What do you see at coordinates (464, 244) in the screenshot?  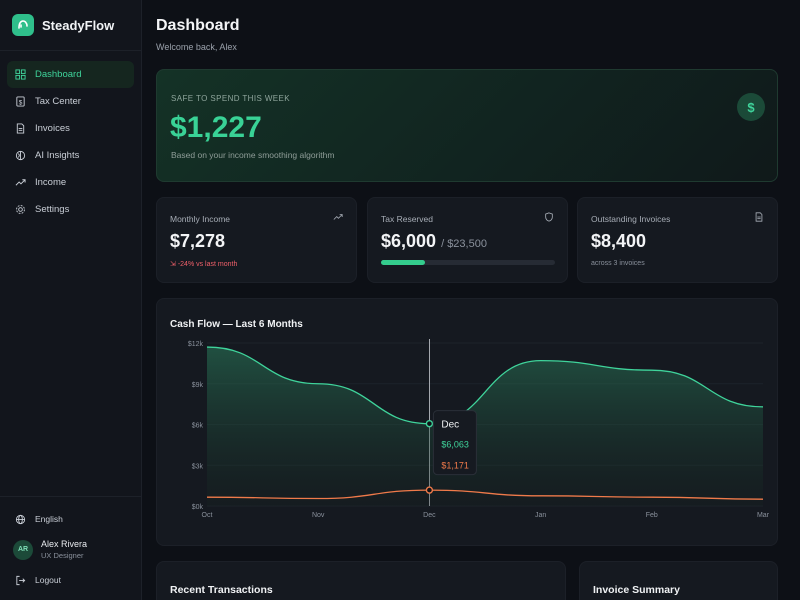 I see `tax-reserved-target: / $23,500` at bounding box center [464, 244].